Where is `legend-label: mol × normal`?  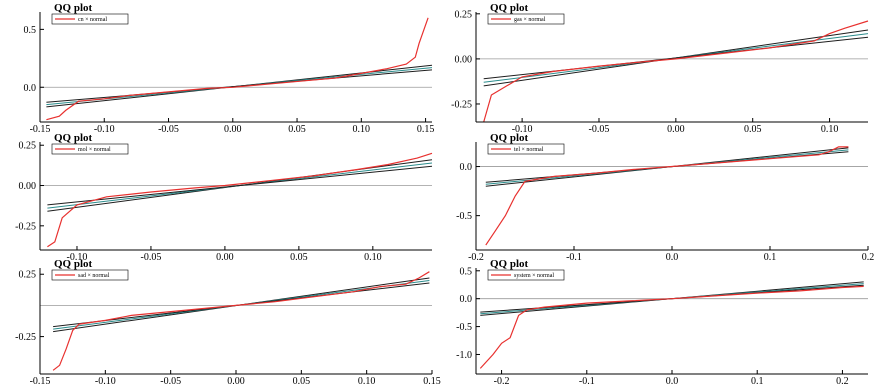
legend-label: mol × normal is located at coordinates (94, 150).